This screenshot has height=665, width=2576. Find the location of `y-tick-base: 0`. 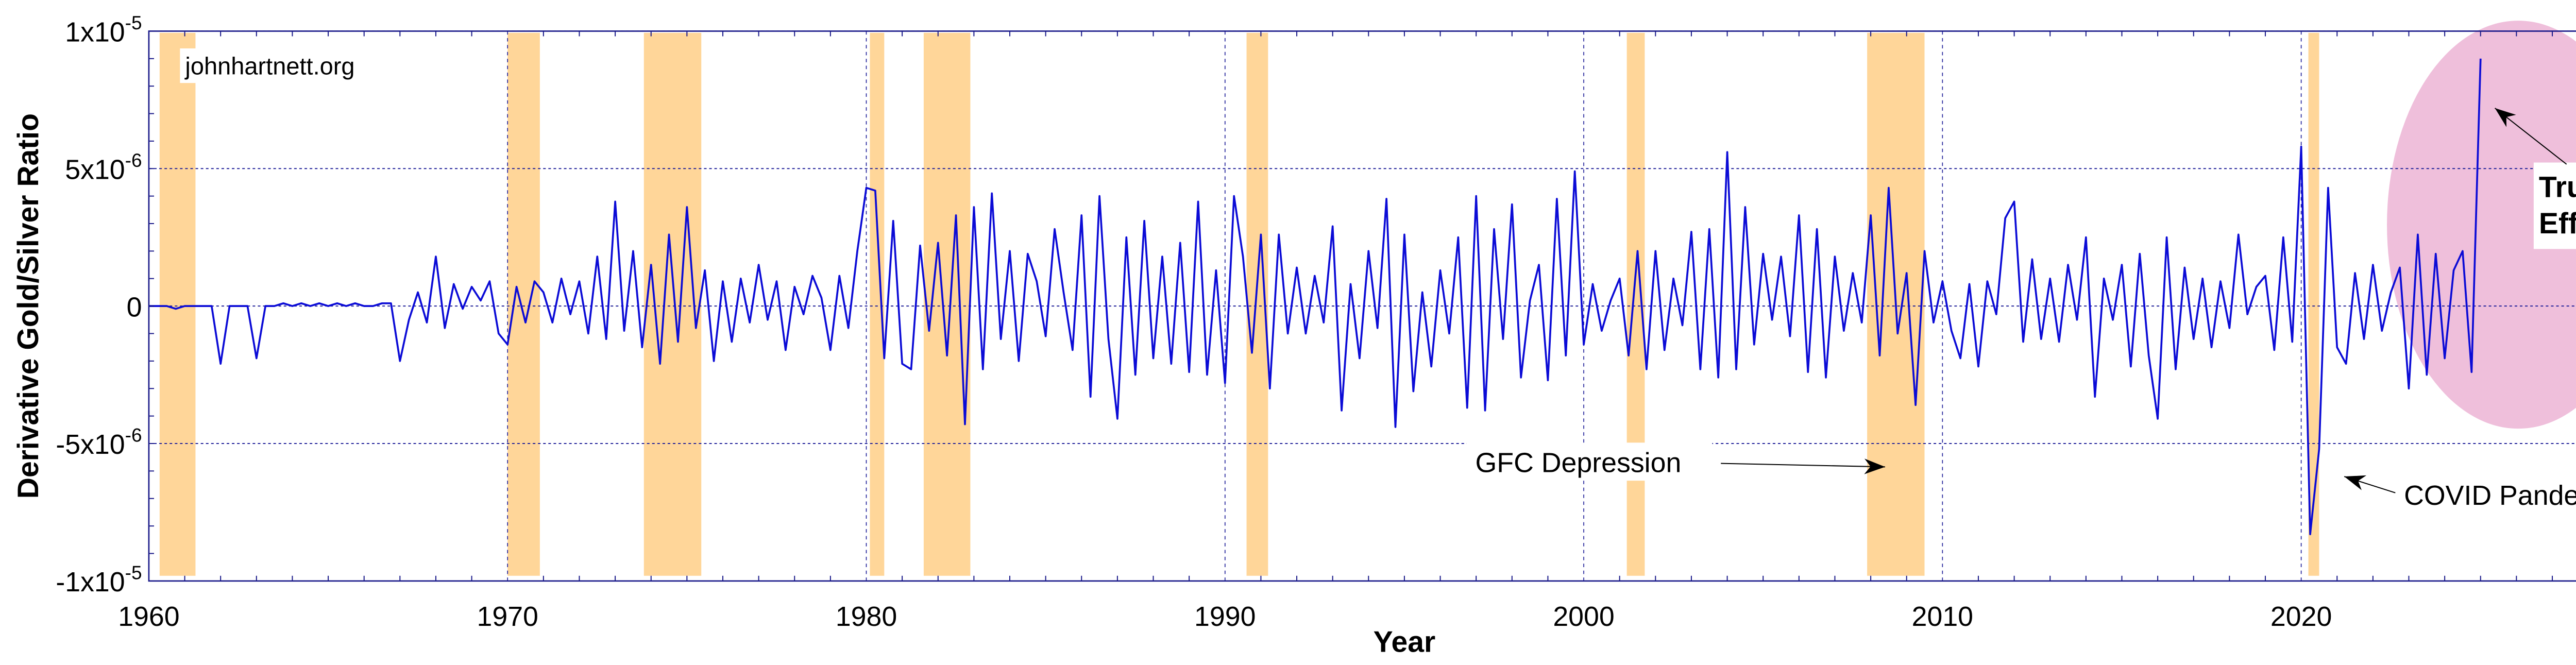

y-tick-base: 0 is located at coordinates (135, 307).